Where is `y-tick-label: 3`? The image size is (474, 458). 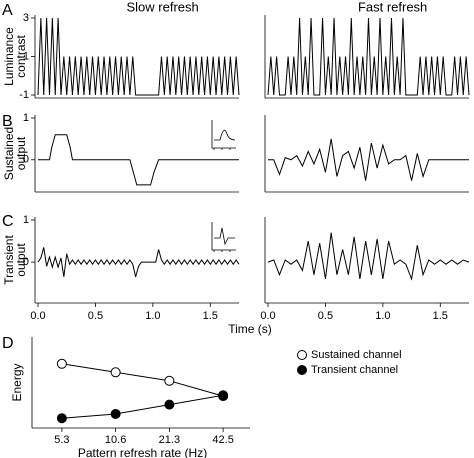 y-tick-label: 3 is located at coordinates (26, 18).